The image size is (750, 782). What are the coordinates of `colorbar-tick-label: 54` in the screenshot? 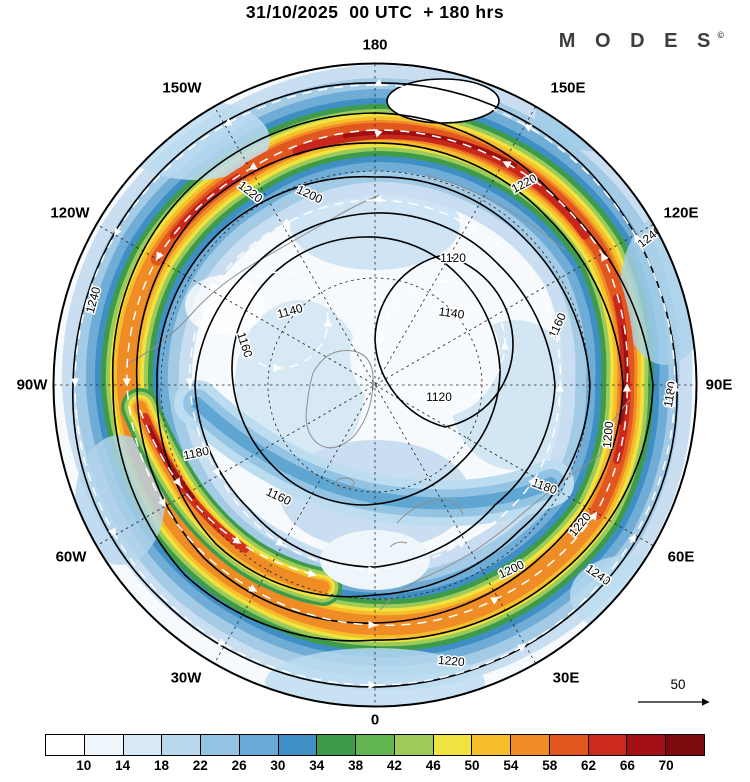 It's located at (511, 765).